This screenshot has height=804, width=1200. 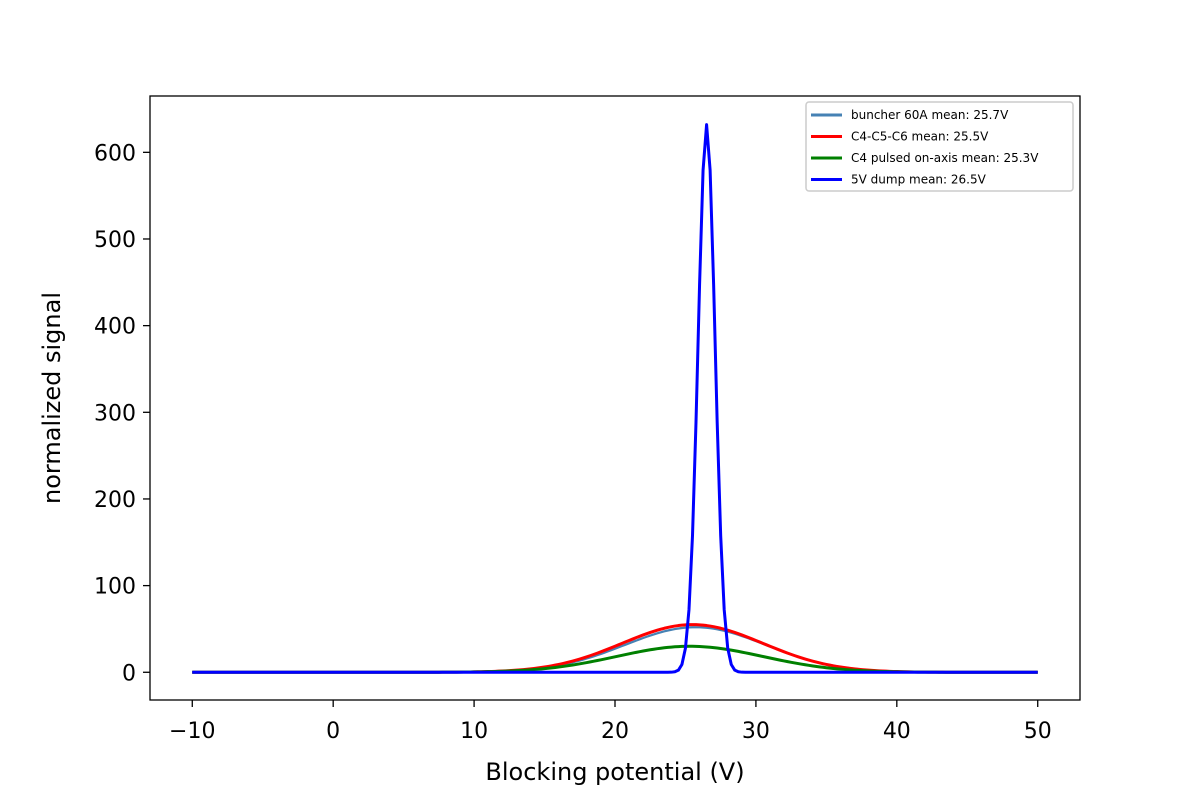 I want to click on legend-box, so click(x=939, y=146).